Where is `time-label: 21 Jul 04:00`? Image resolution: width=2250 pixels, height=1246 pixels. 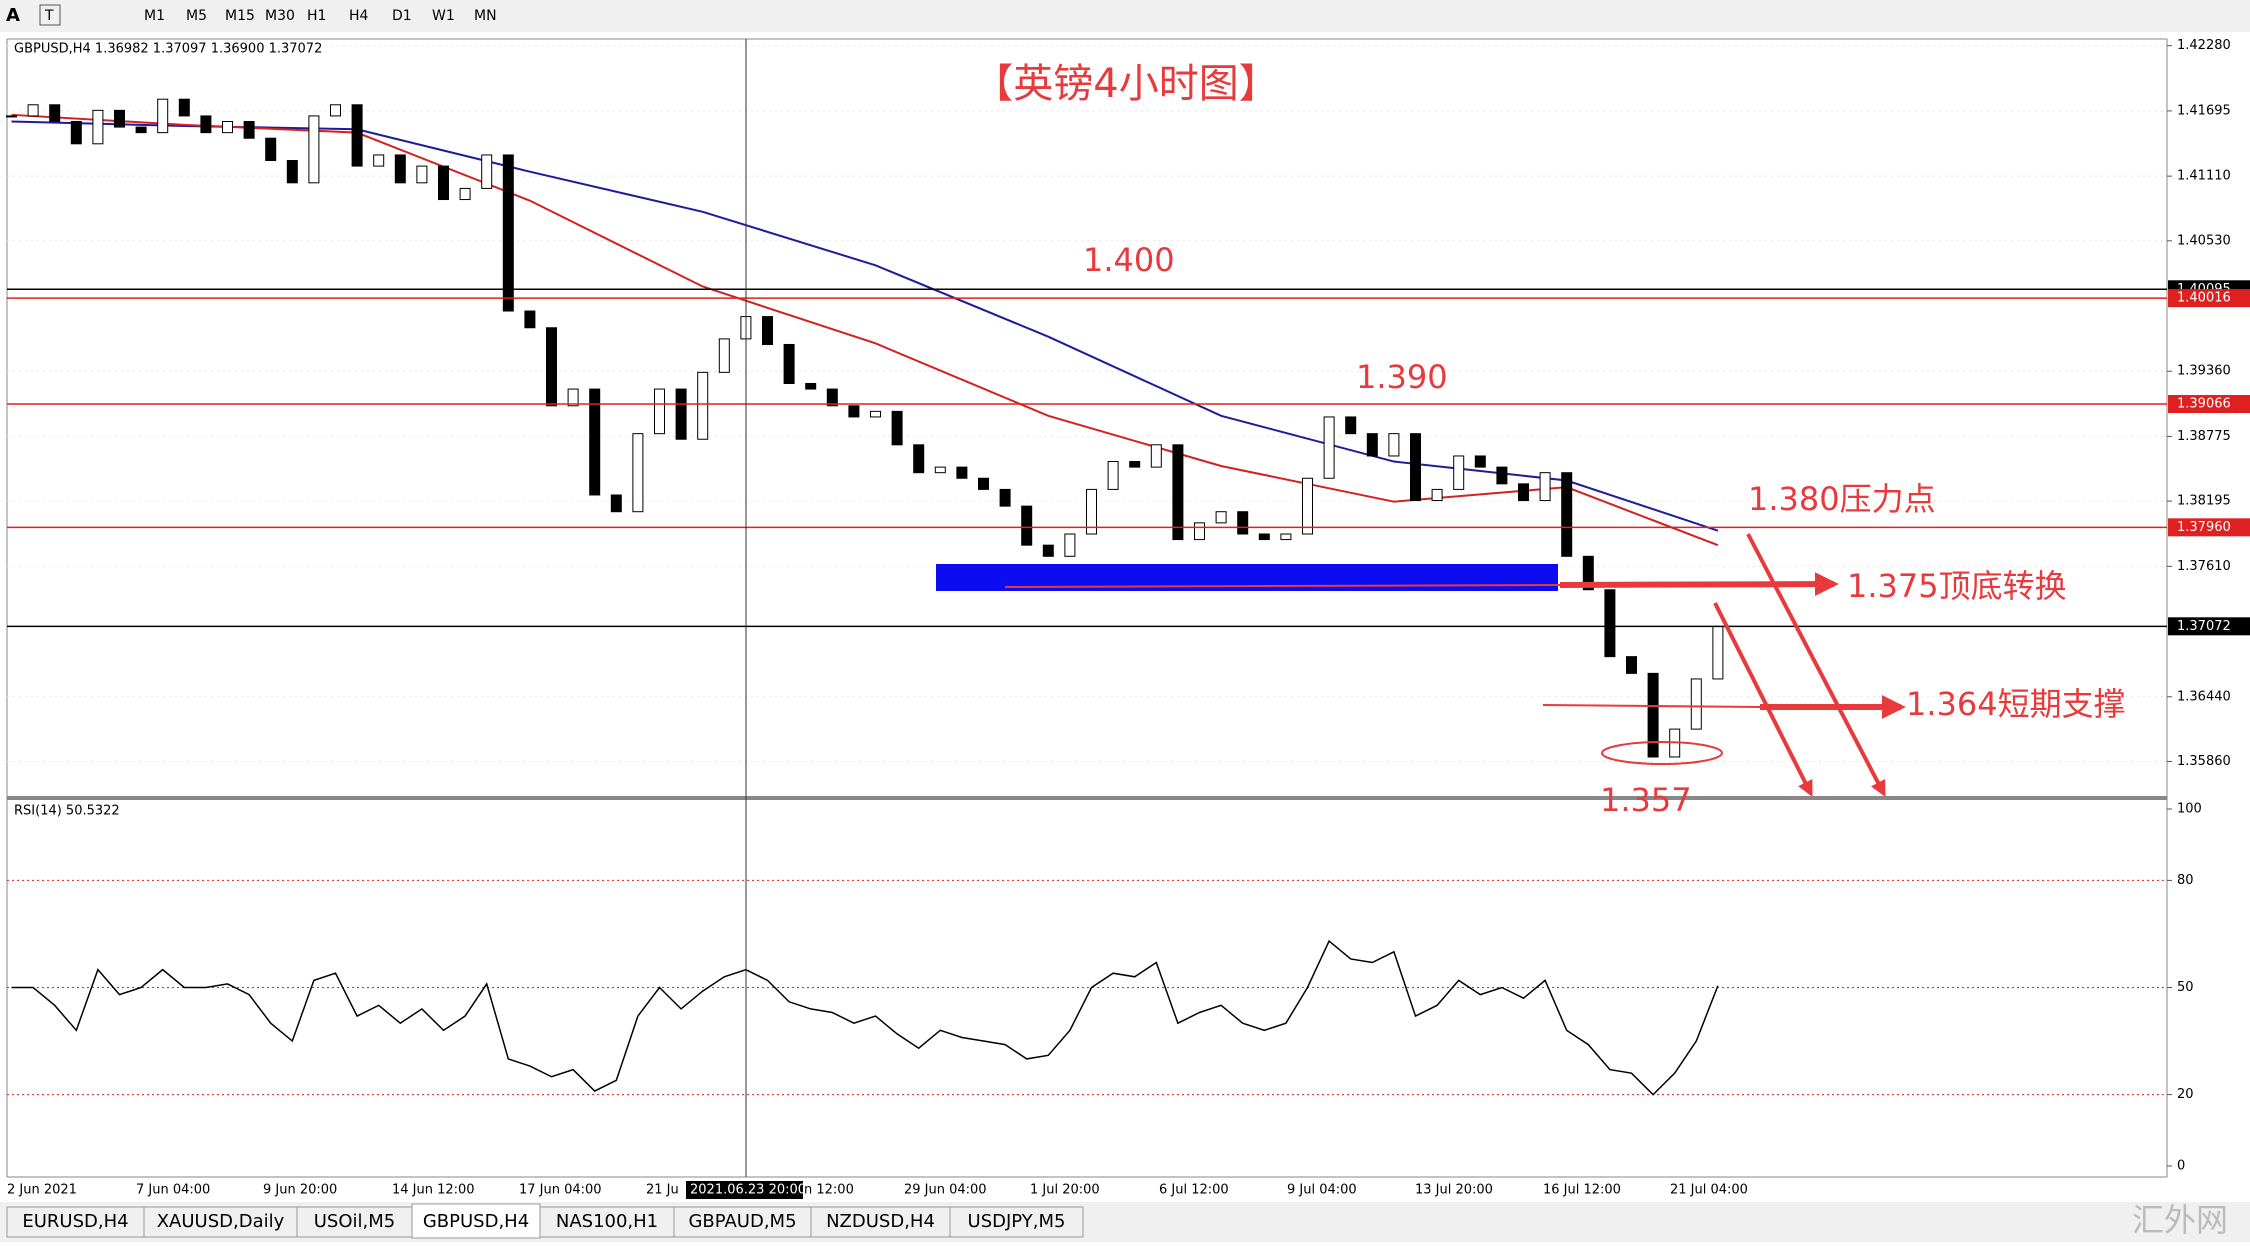
time-label: 21 Jul 04:00 is located at coordinates (1709, 1190).